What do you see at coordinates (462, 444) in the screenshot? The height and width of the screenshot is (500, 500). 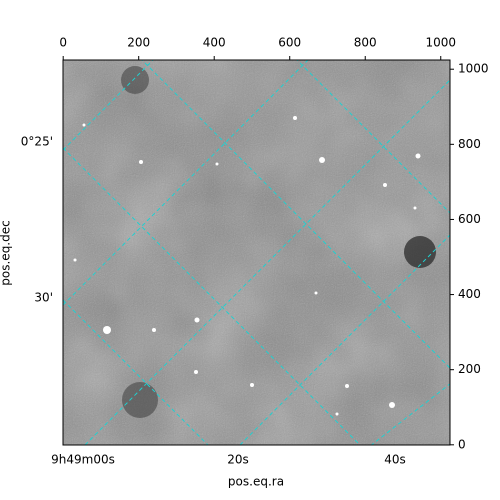 I see `y-tick-label: 0` at bounding box center [462, 444].